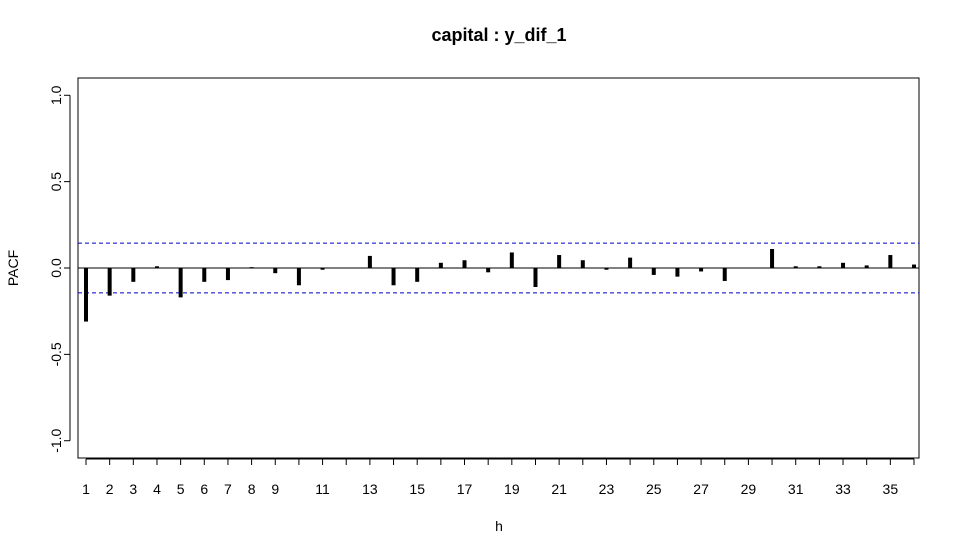  I want to click on y-tick-label: 0.0, so click(56, 268).